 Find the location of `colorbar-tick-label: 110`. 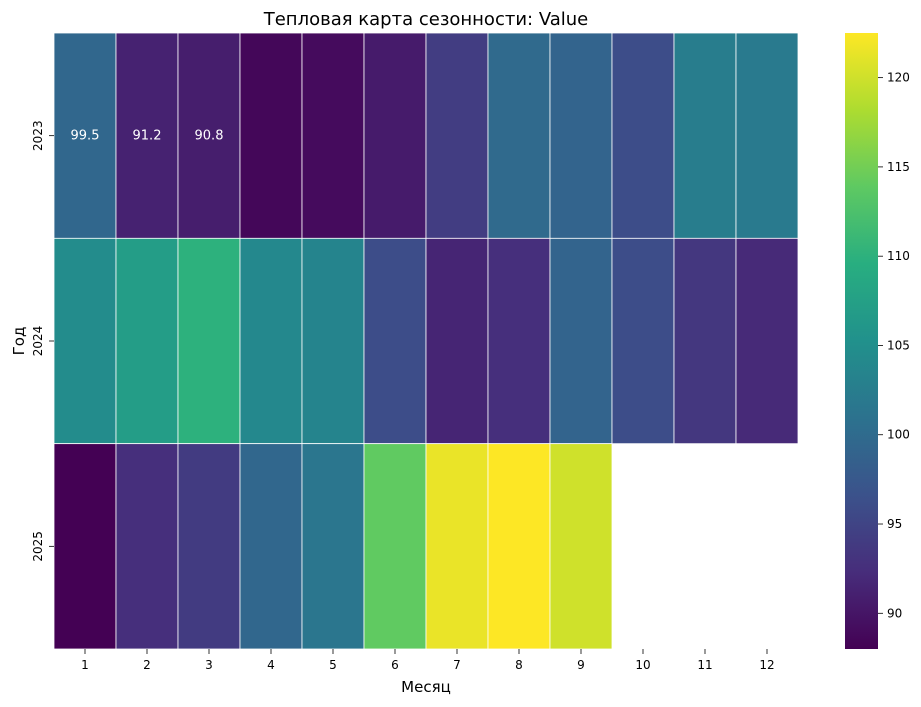

colorbar-tick-label: 110 is located at coordinates (898, 256).